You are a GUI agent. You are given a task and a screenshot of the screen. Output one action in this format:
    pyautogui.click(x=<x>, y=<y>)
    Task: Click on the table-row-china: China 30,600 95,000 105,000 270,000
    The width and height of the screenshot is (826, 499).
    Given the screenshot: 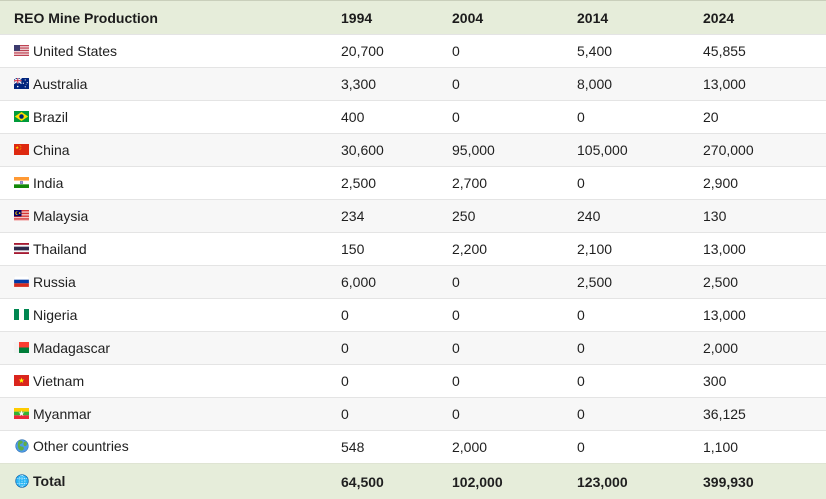 What is the action you would take?
    pyautogui.click(x=413, y=150)
    